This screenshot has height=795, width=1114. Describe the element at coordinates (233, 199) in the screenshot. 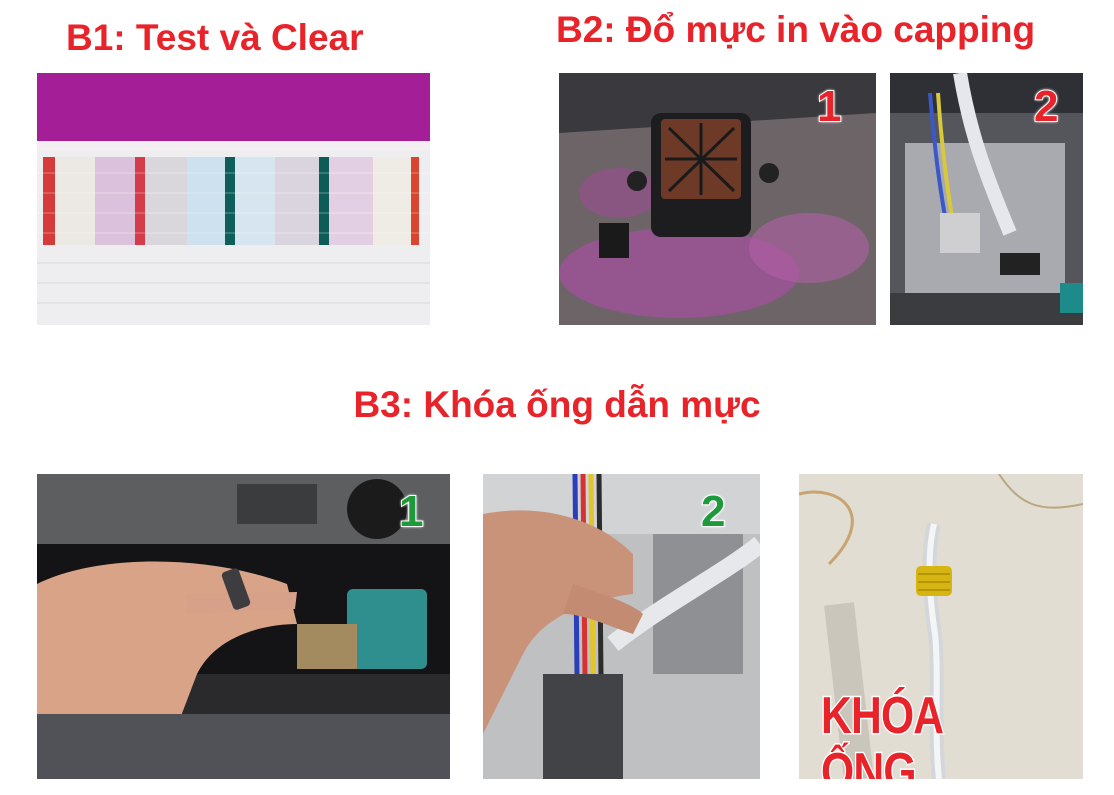

I see `test-print-photo` at that location.